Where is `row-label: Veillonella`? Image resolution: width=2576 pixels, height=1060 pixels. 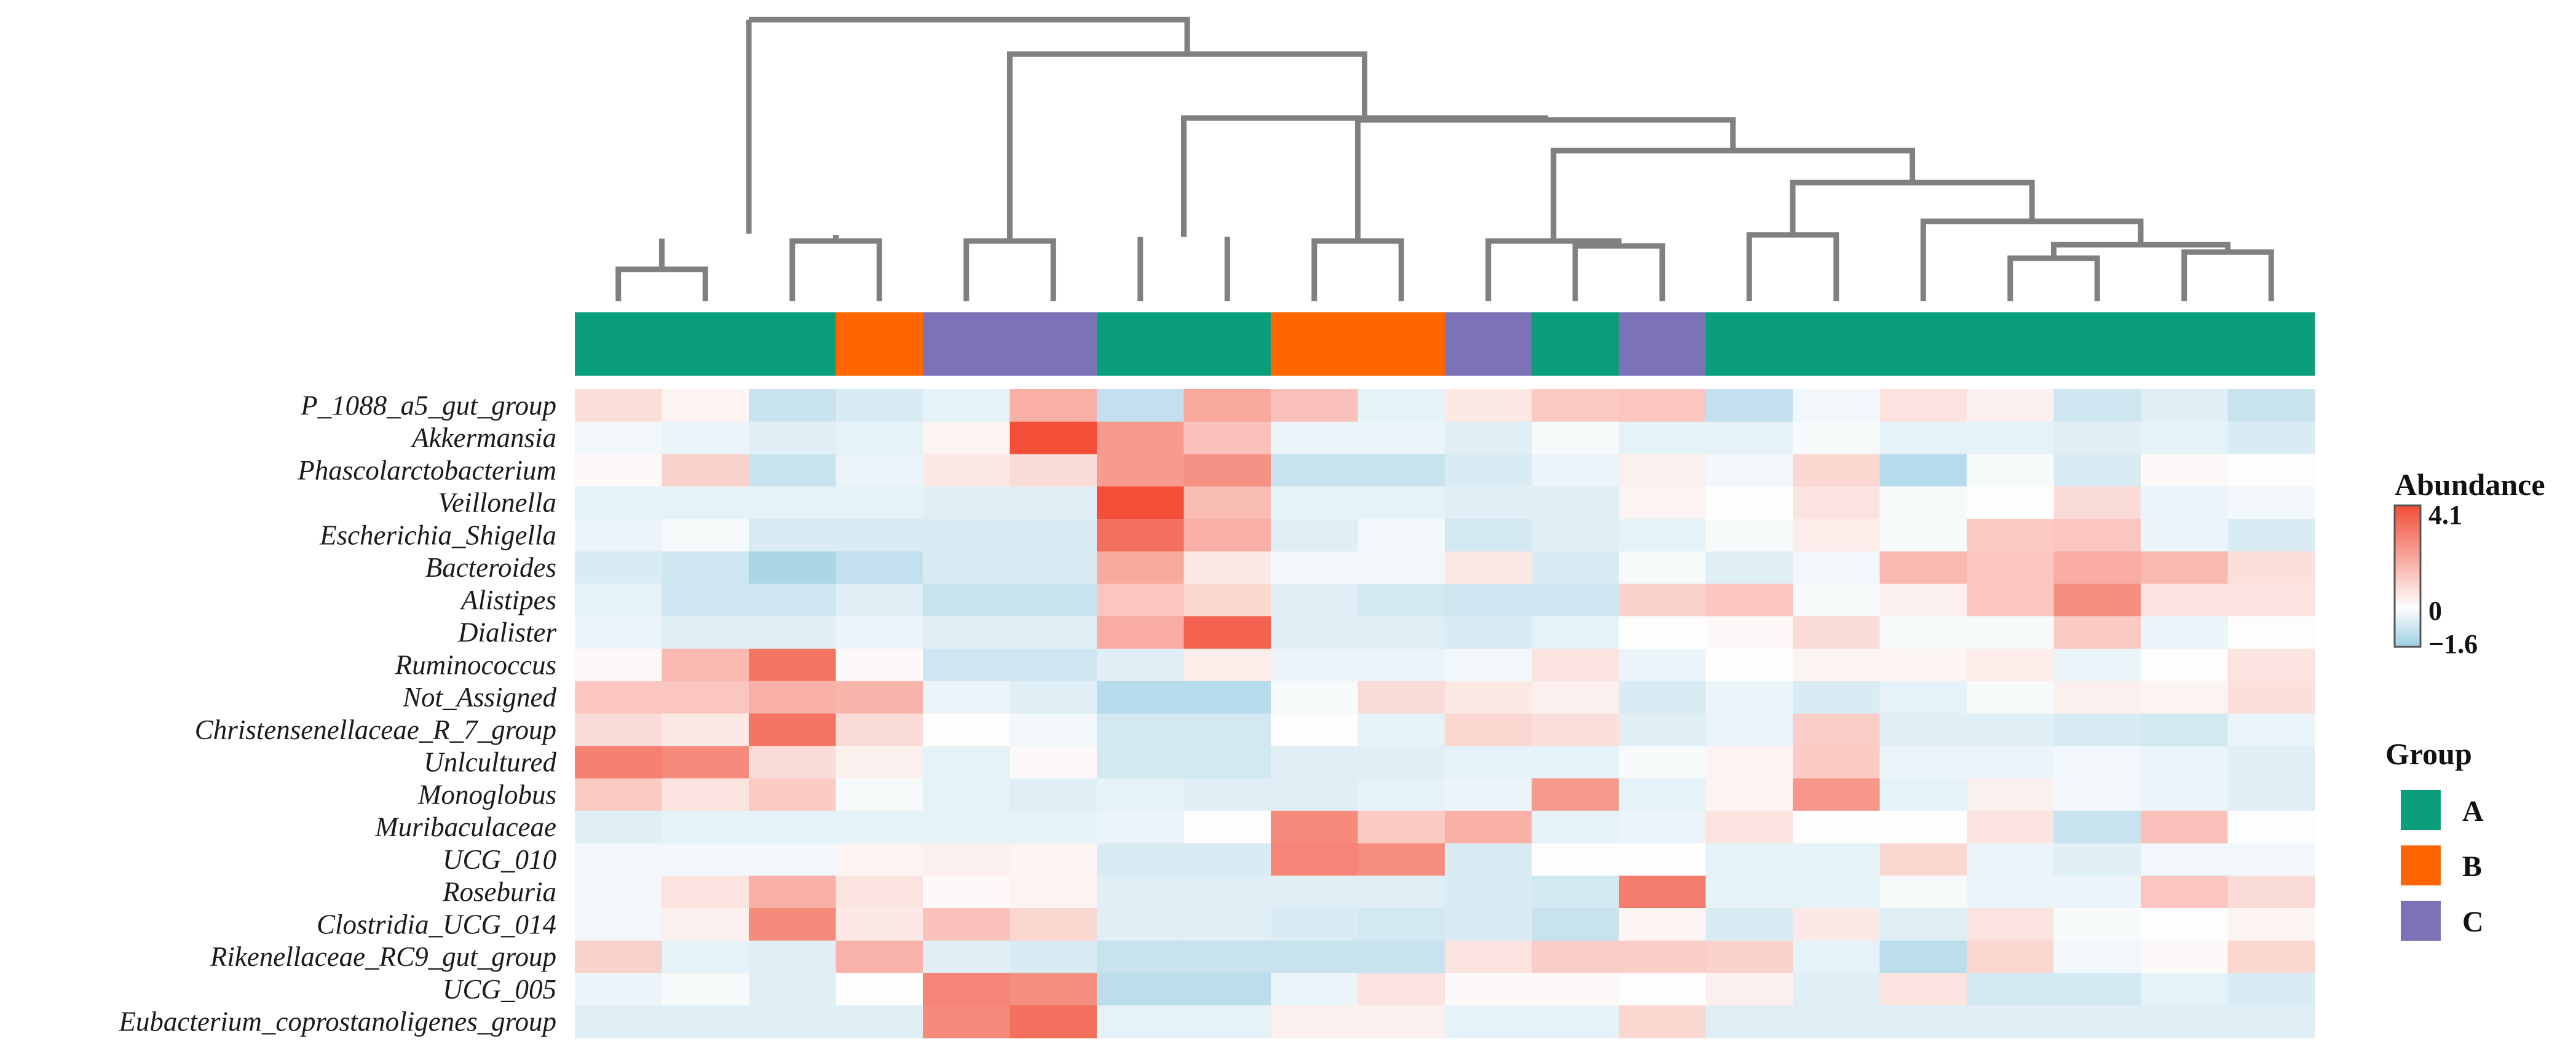
row-label: Veillonella is located at coordinates (497, 503).